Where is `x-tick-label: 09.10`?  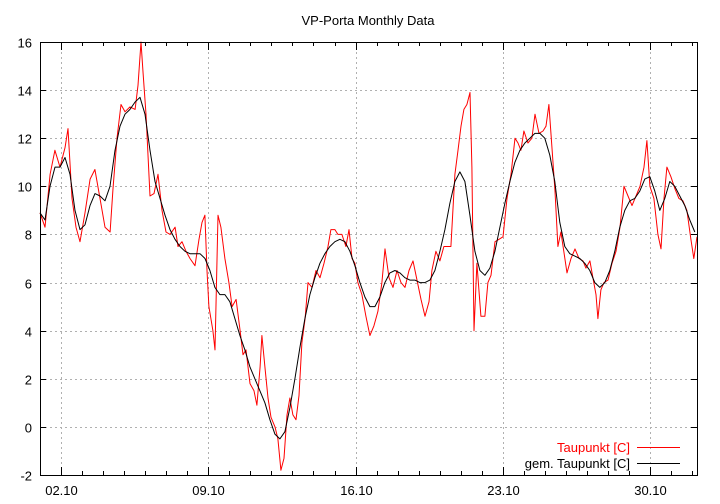
x-tick-label: 09.10 is located at coordinates (208, 490).